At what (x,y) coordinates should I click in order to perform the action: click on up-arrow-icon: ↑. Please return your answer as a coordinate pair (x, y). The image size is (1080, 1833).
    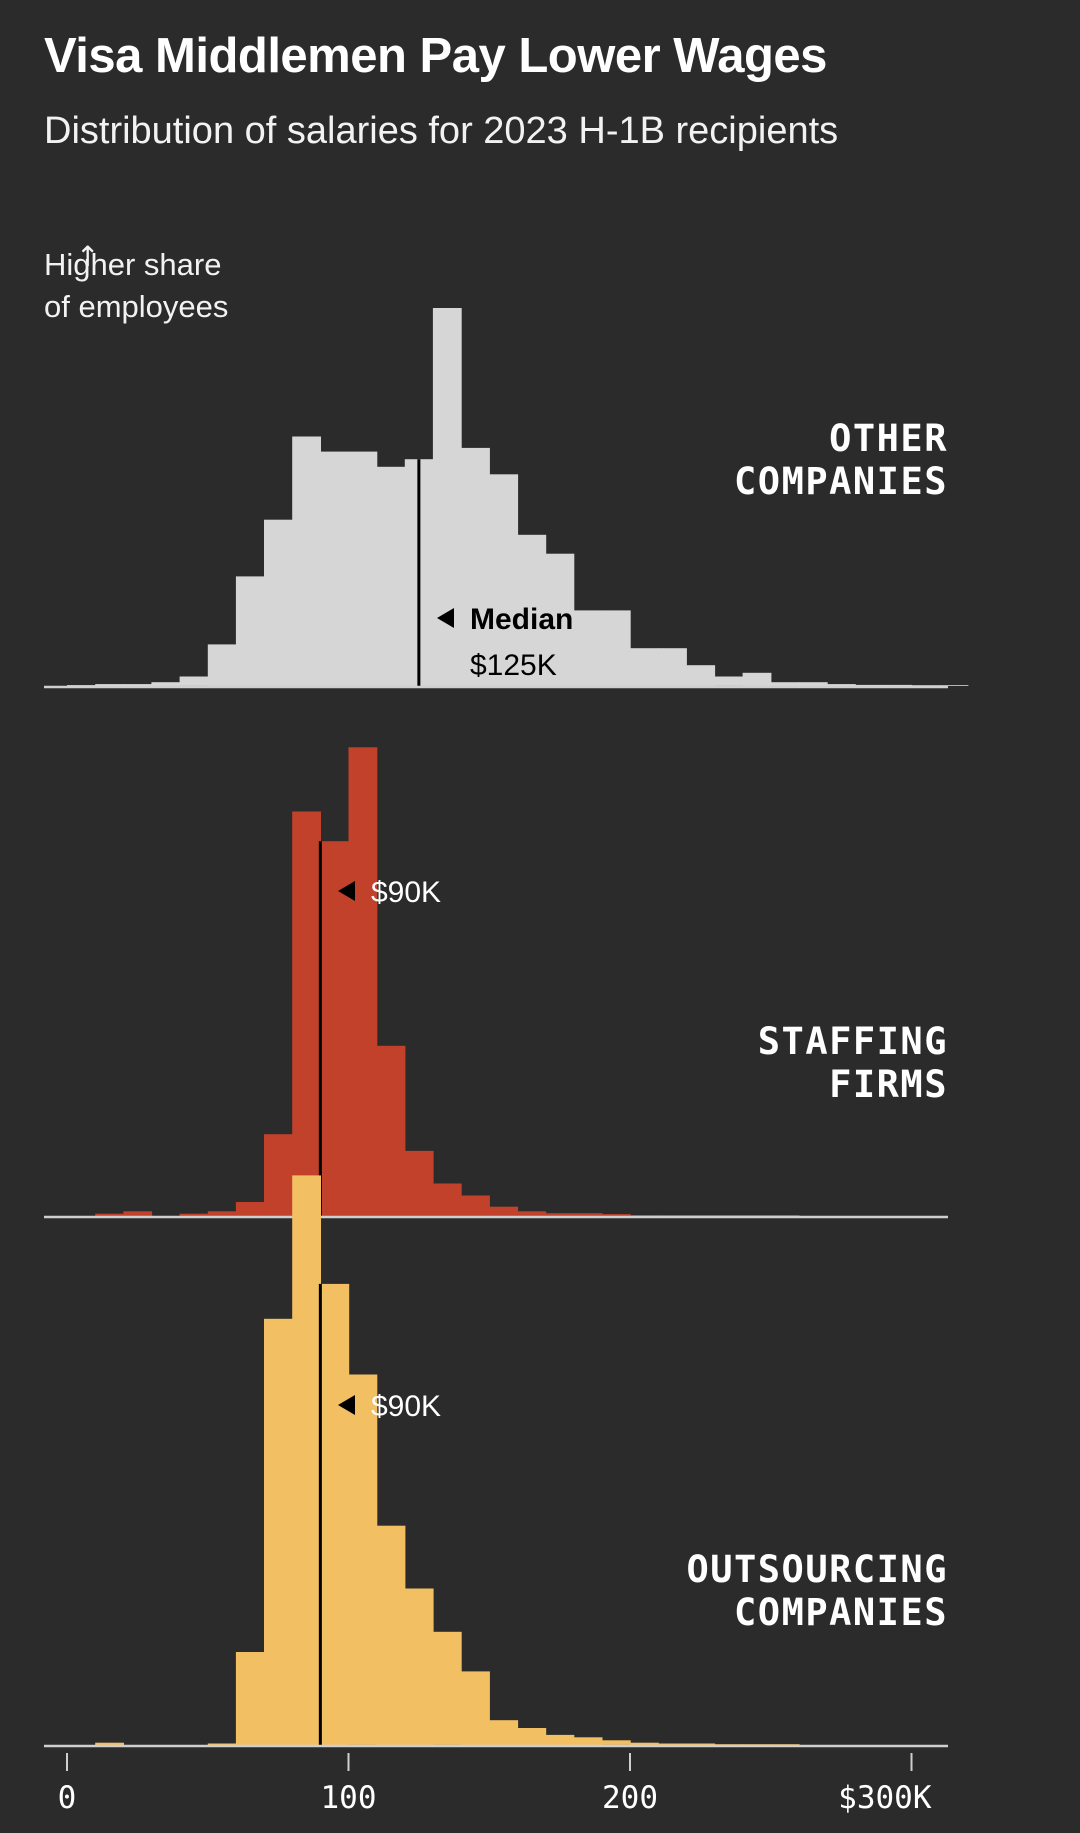
    Looking at the image, I should click on (88, 256).